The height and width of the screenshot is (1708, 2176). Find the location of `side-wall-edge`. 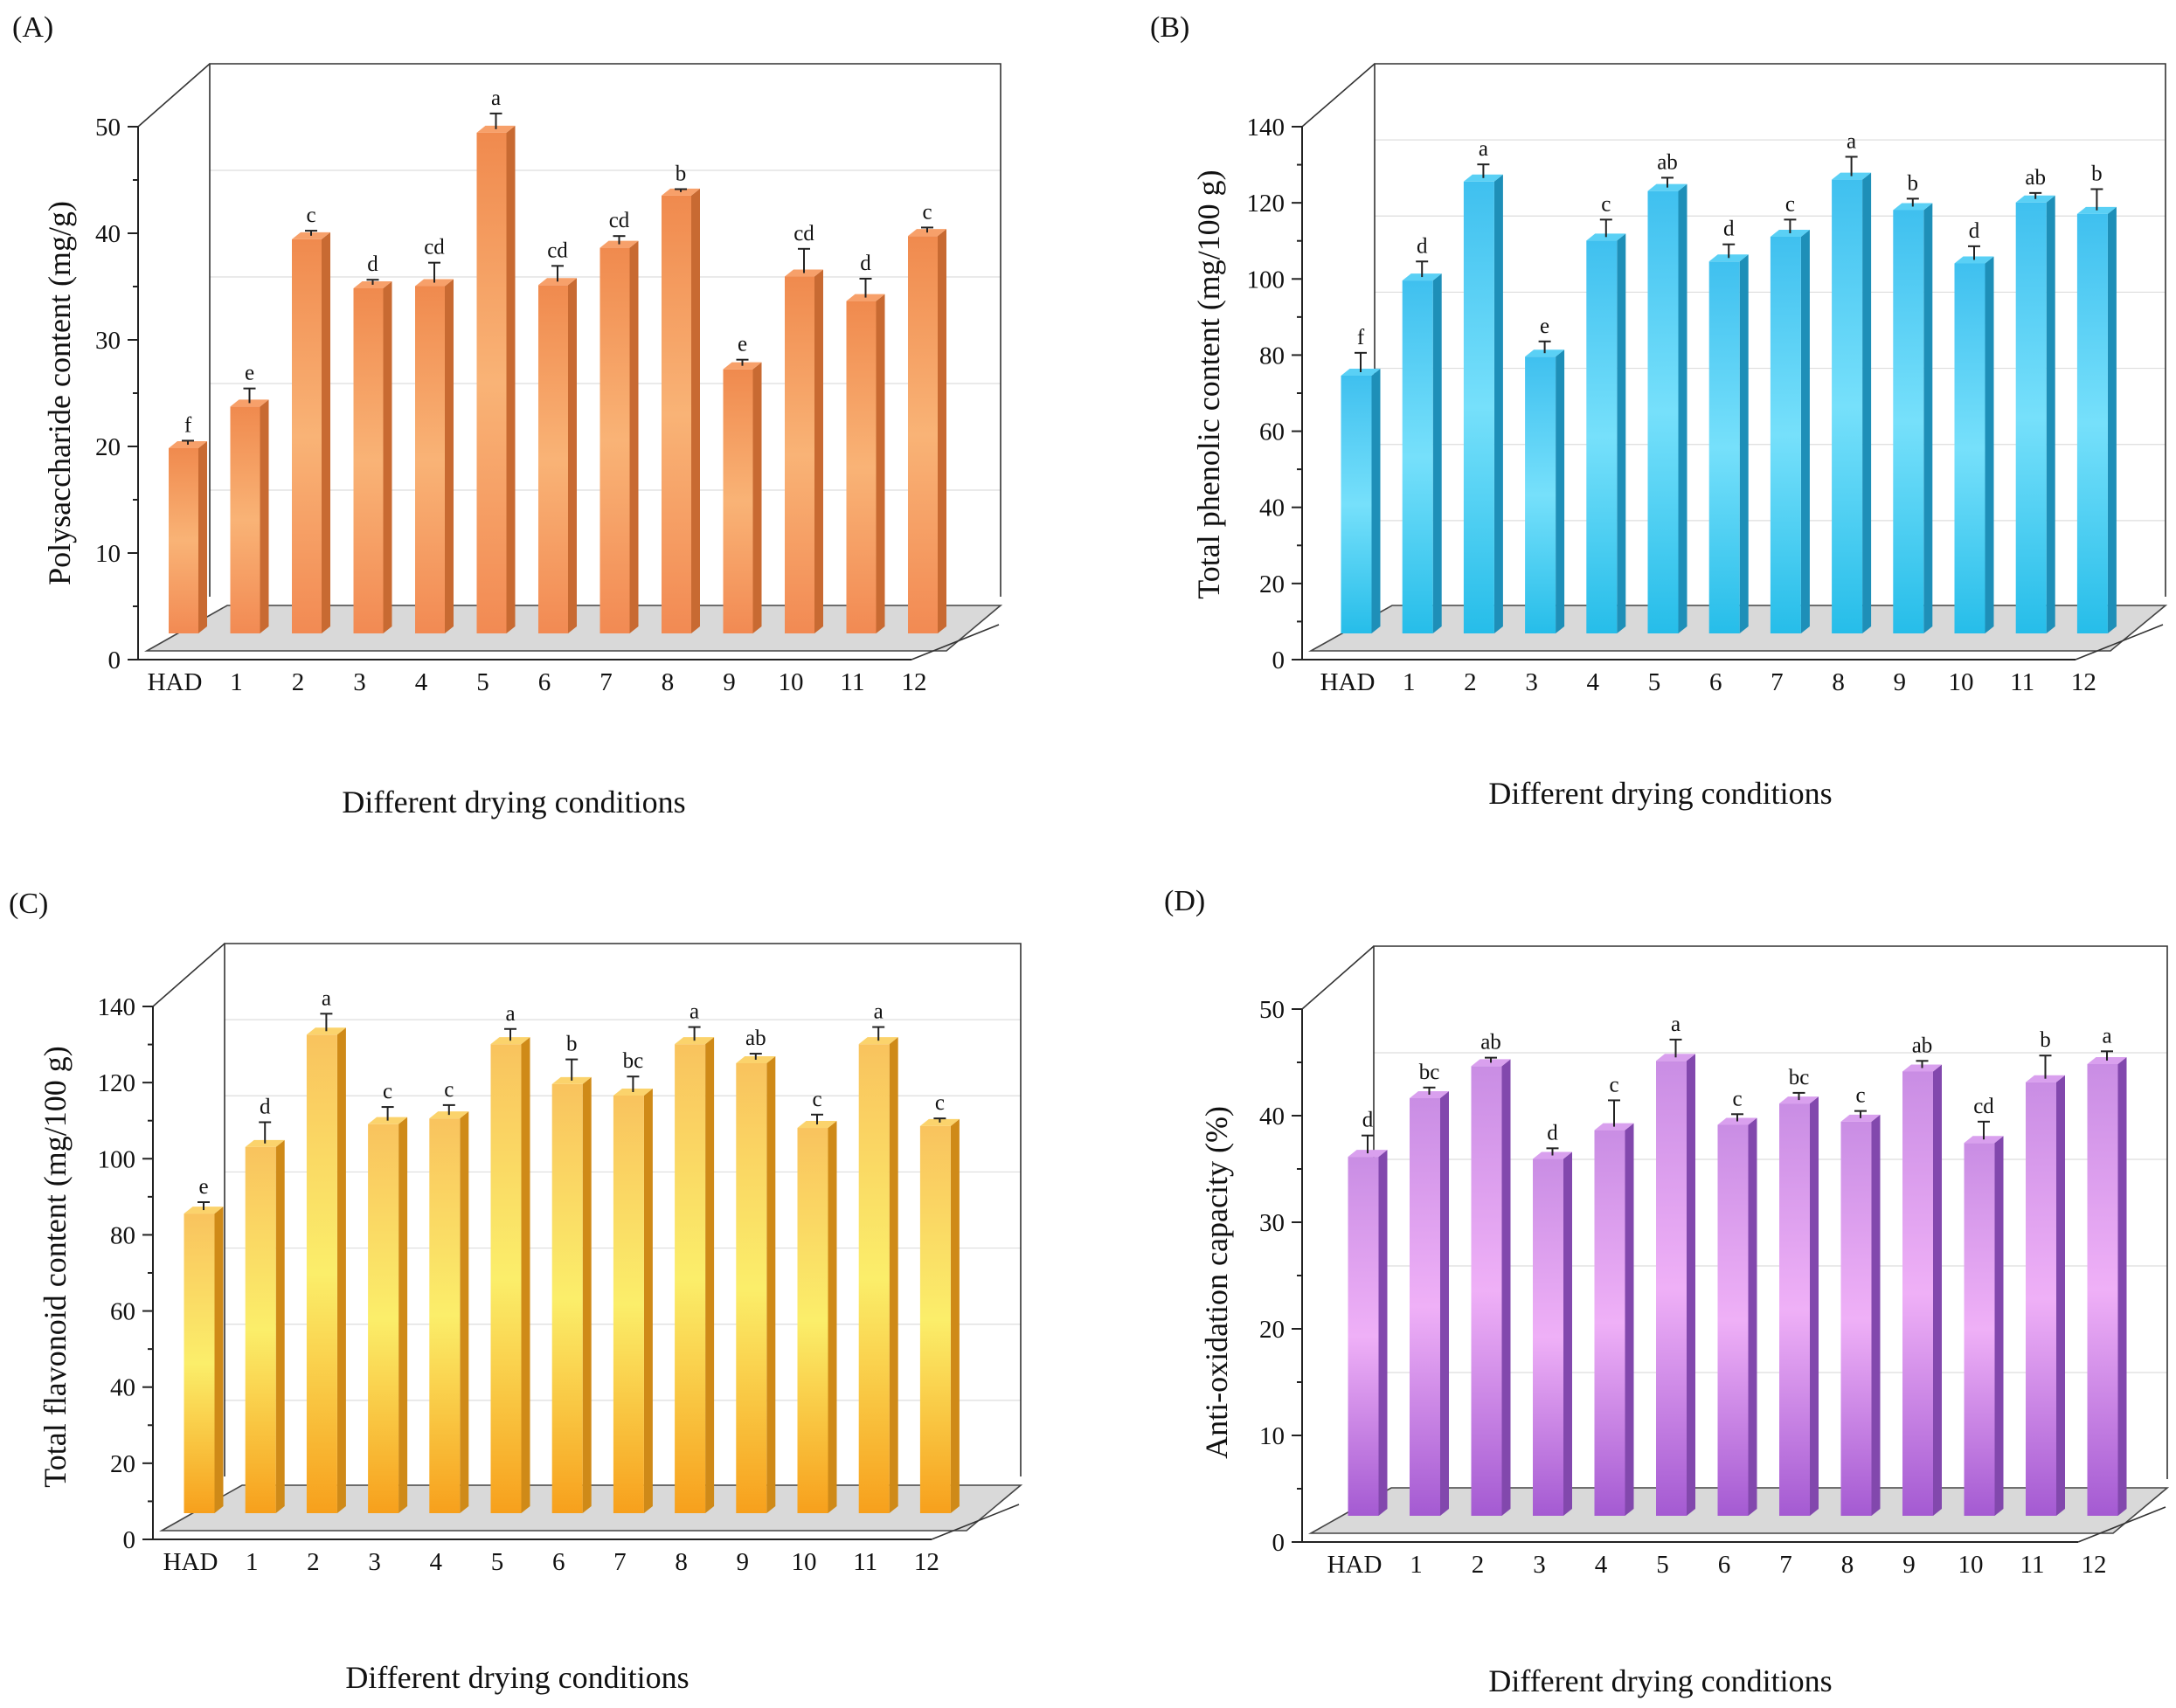

side-wall-edge is located at coordinates (188, 975).